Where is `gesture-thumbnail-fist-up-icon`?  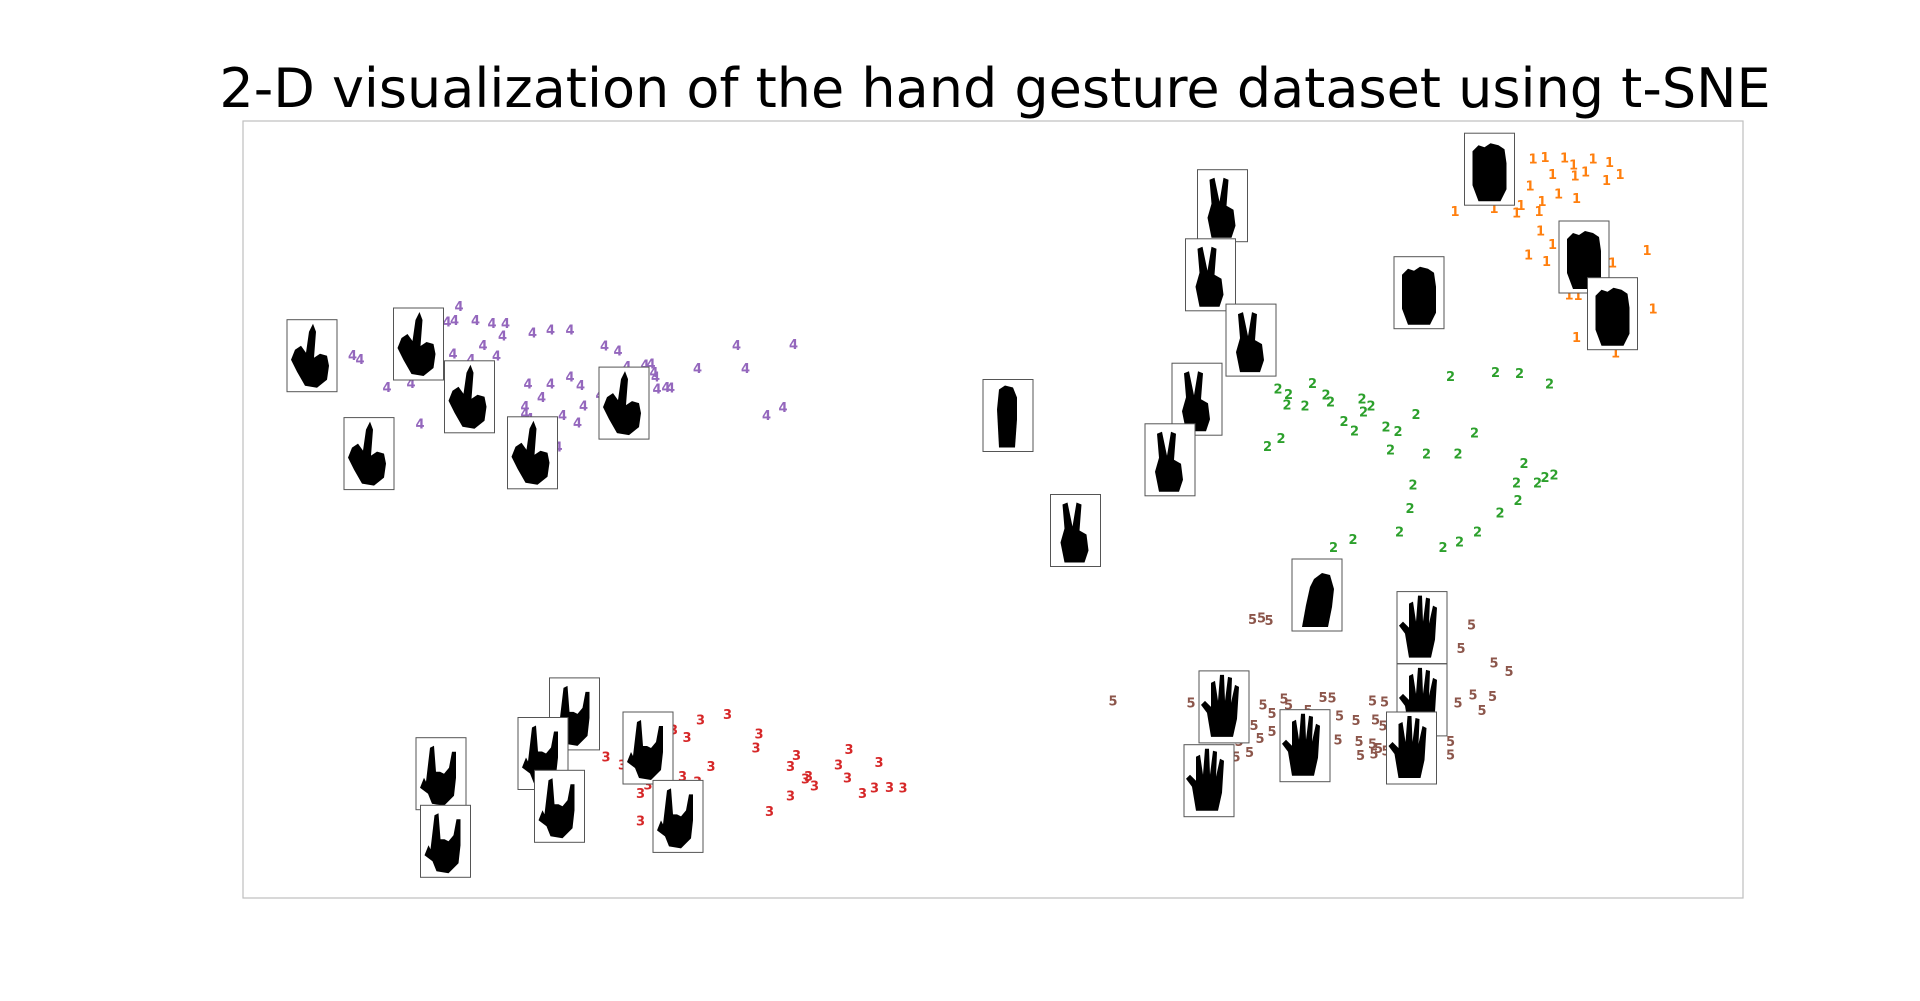
gesture-thumbnail-fist-up-icon is located at coordinates (1008, 415).